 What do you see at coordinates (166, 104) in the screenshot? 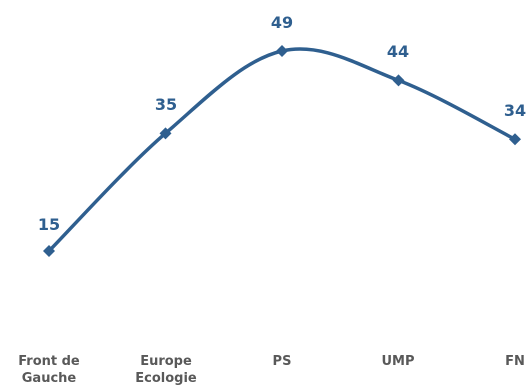
I see `data-label: 35` at bounding box center [166, 104].